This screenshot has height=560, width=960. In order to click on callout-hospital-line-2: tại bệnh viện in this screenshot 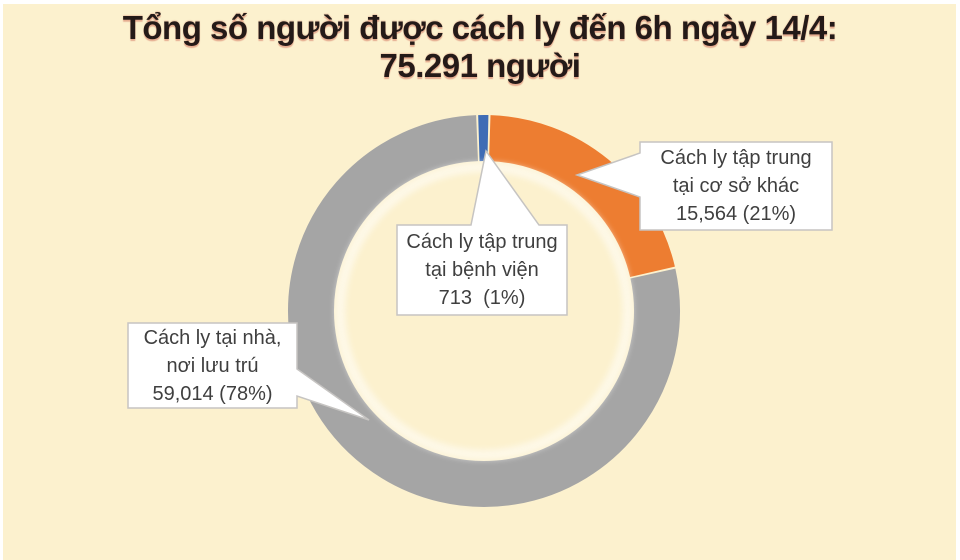, I will do `click(482, 270)`.